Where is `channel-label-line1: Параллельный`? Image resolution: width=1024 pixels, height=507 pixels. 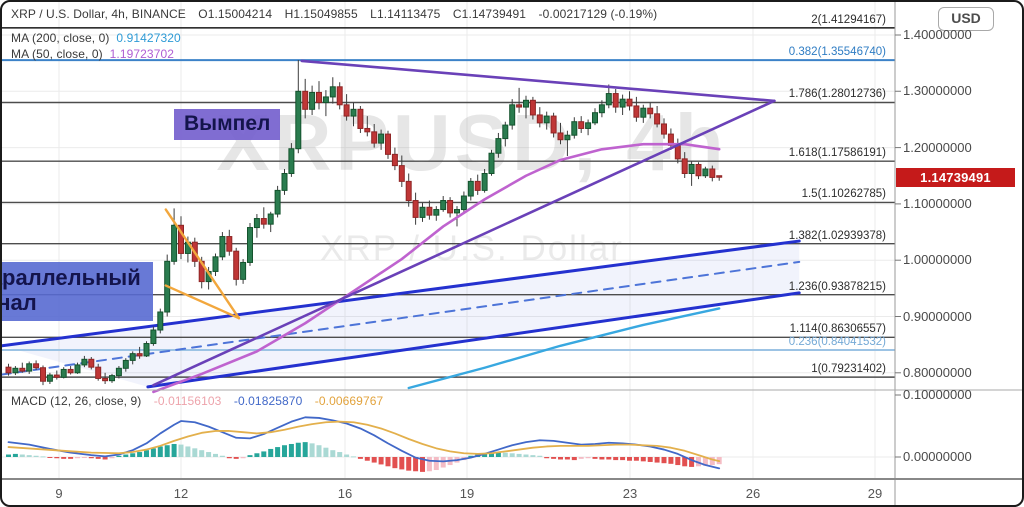 channel-label-line1: Параллельный is located at coordinates (71, 277).